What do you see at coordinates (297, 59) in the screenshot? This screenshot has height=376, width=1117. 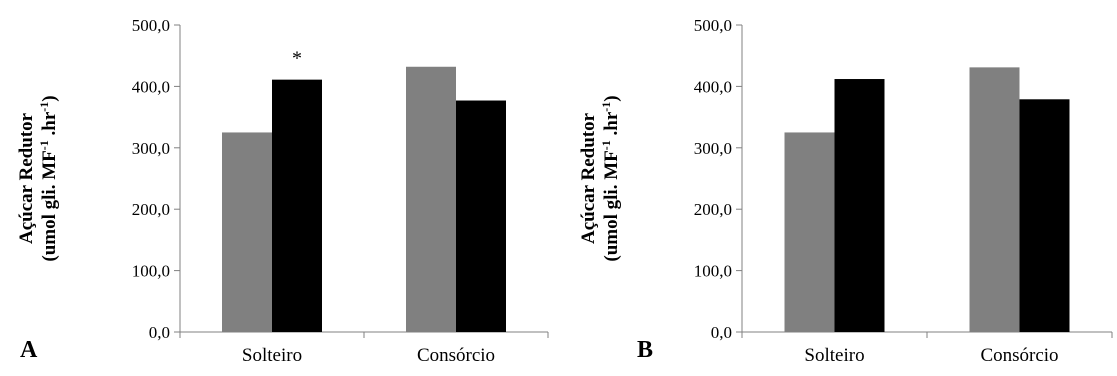 I see `significance-asterisk: *` at bounding box center [297, 59].